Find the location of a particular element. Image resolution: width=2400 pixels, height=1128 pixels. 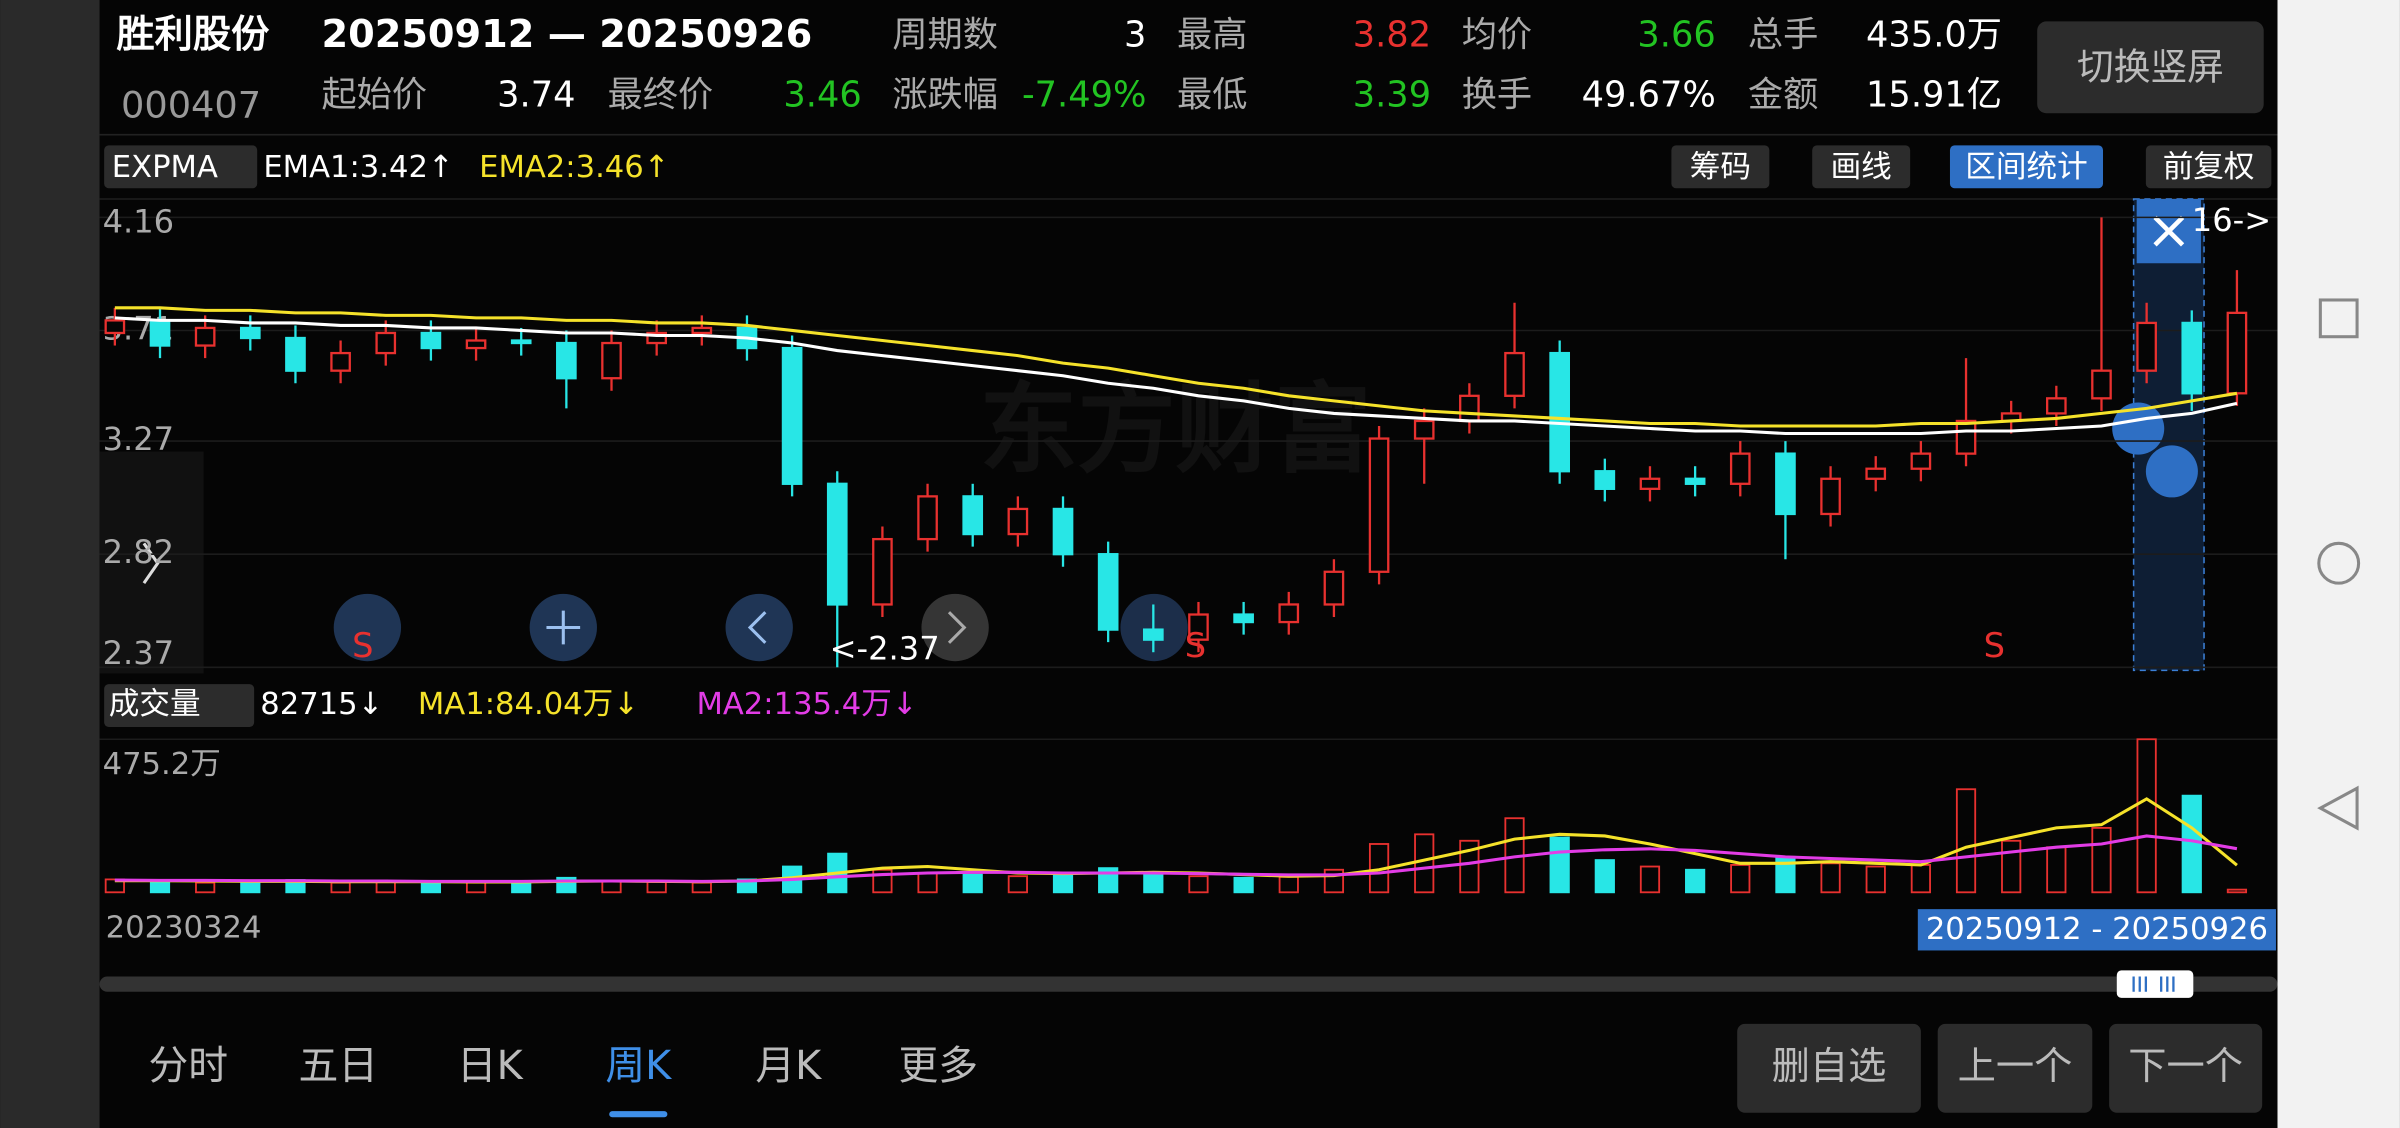

volume-select is located at coordinates (179, 706).